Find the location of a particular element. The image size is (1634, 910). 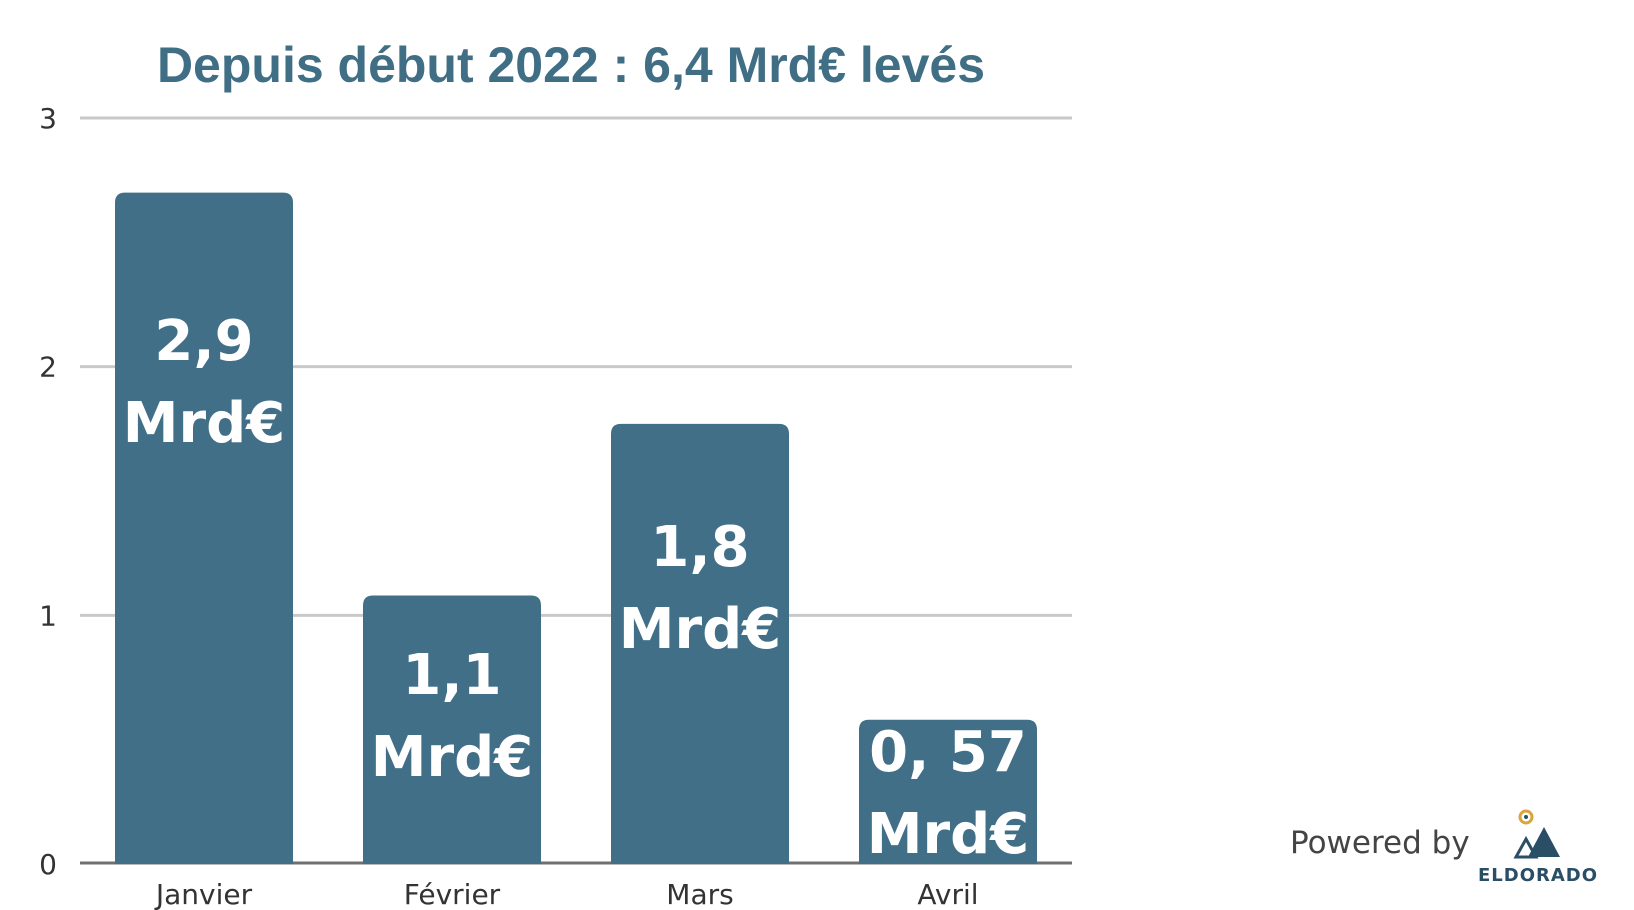

x-tick-label: Janvier is located at coordinates (203, 894).